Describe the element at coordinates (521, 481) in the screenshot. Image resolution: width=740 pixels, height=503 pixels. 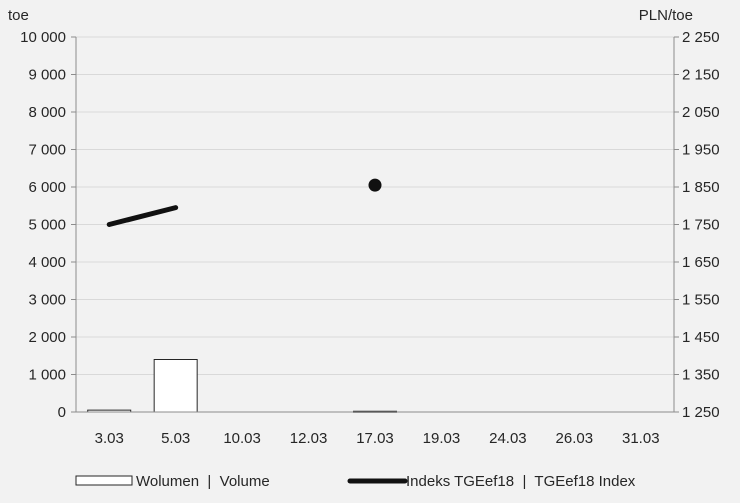
I see `legend-index-label: Indeks TGEef18 | TGEef18 Index` at that location.